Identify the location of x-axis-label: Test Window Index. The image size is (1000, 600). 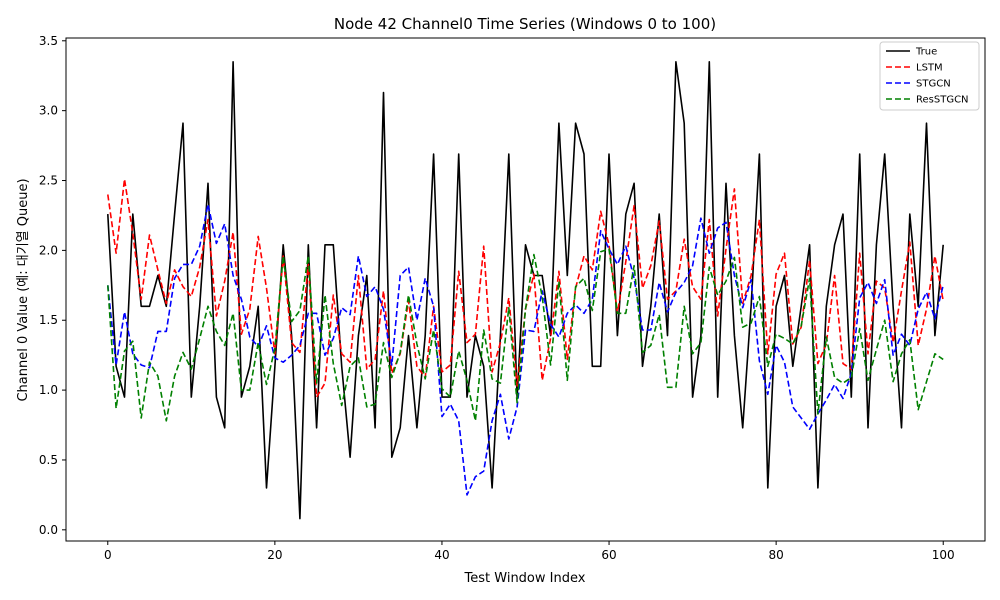
(525, 578).